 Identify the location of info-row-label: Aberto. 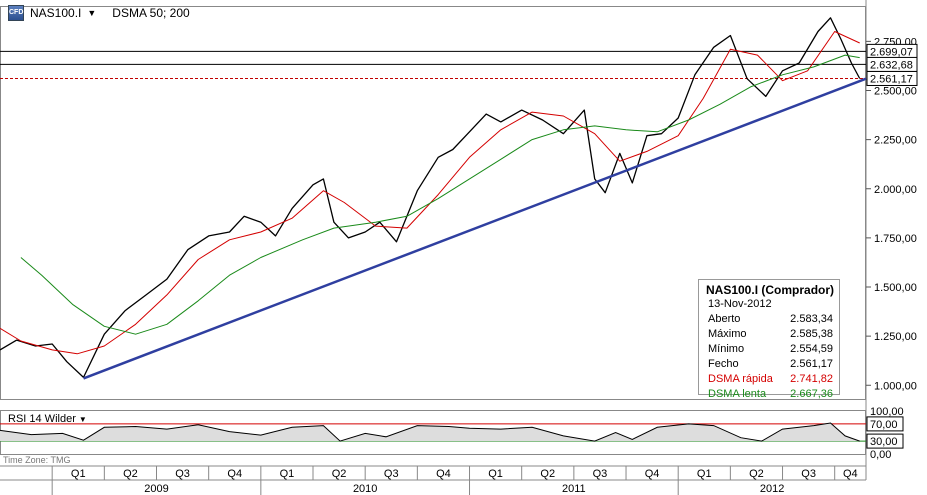
(724, 319).